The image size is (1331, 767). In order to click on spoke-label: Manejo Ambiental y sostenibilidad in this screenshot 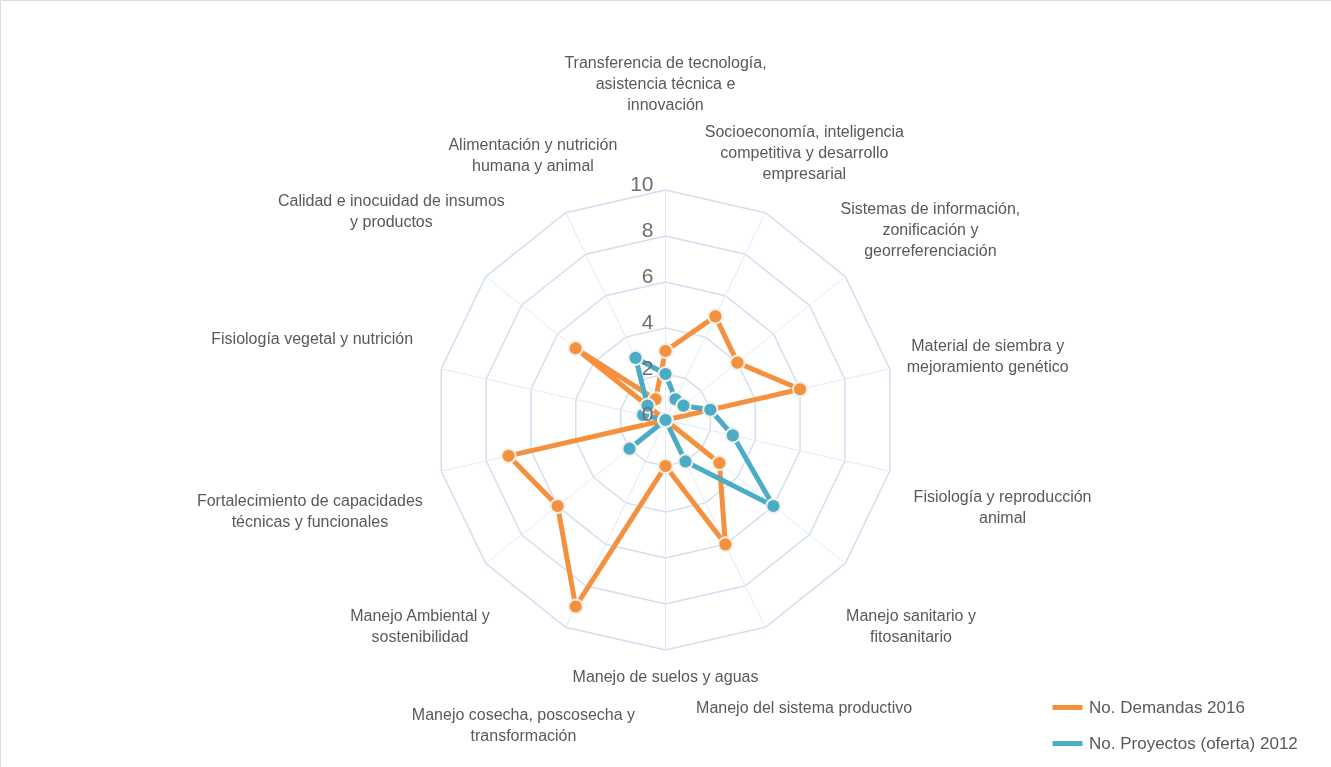, I will do `click(420, 625)`.